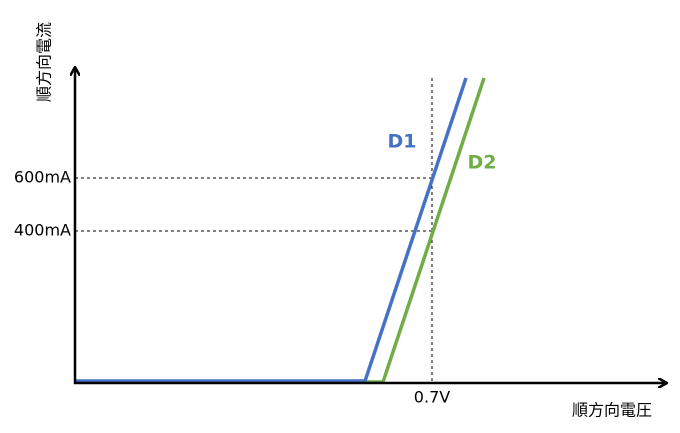 Image resolution: width=680 pixels, height=433 pixels. I want to click on curve-label: D2, so click(482, 163).